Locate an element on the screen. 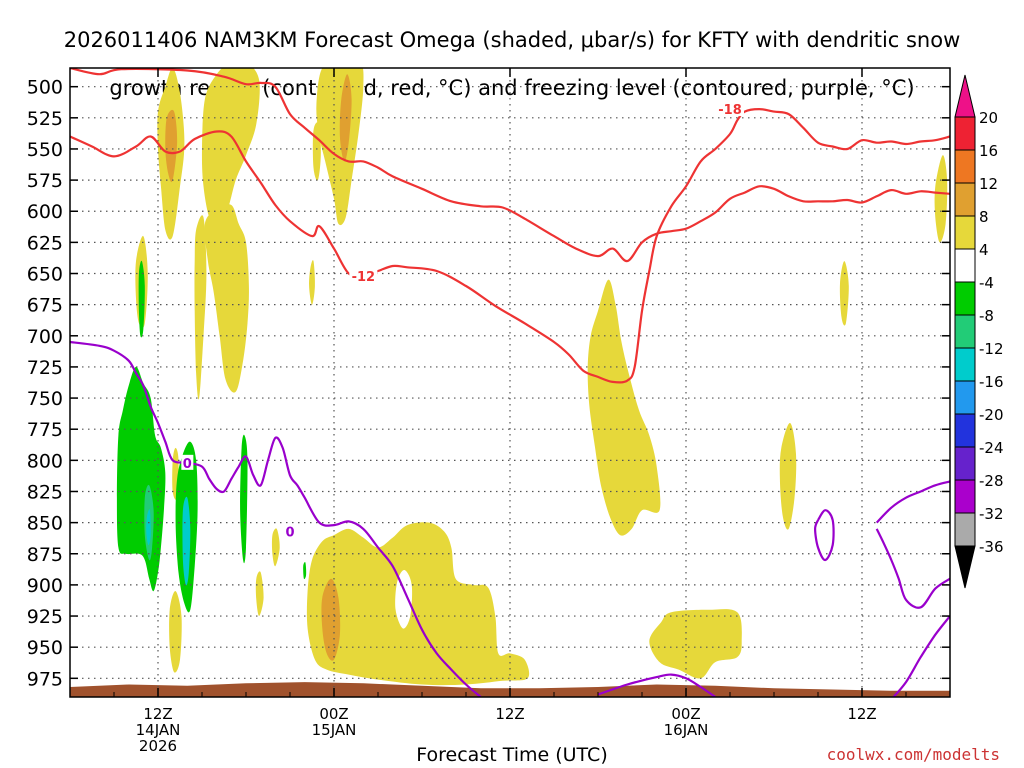 The width and height of the screenshot is (1024, 768). y-tick-label-950: 950 is located at coordinates (45, 648).